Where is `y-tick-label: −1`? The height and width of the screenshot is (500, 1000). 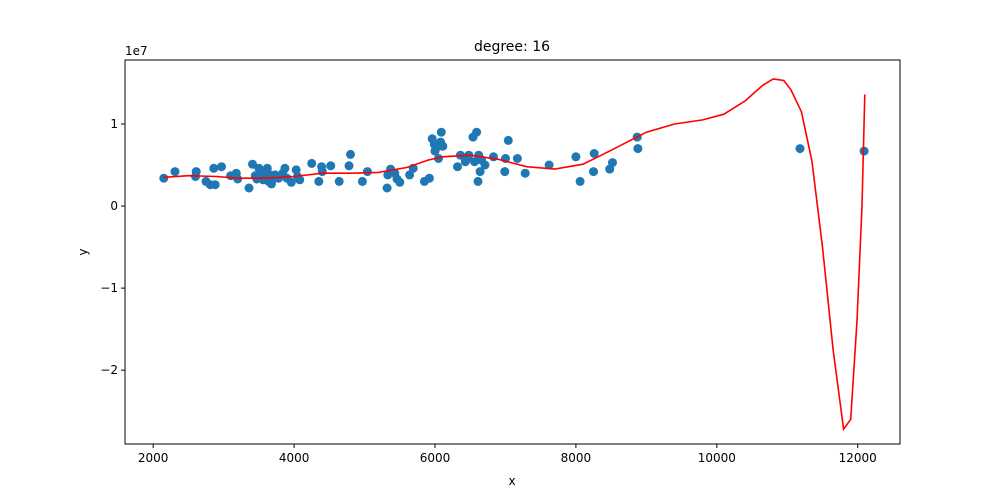 y-tick-label: −1 is located at coordinates (109, 288).